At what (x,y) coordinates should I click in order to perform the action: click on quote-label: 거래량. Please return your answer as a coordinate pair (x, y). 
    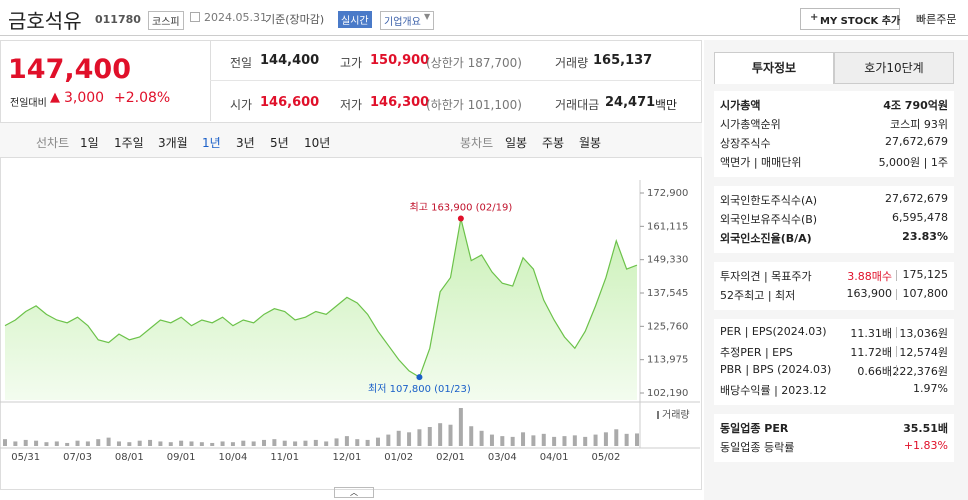
    Looking at the image, I should click on (572, 63).